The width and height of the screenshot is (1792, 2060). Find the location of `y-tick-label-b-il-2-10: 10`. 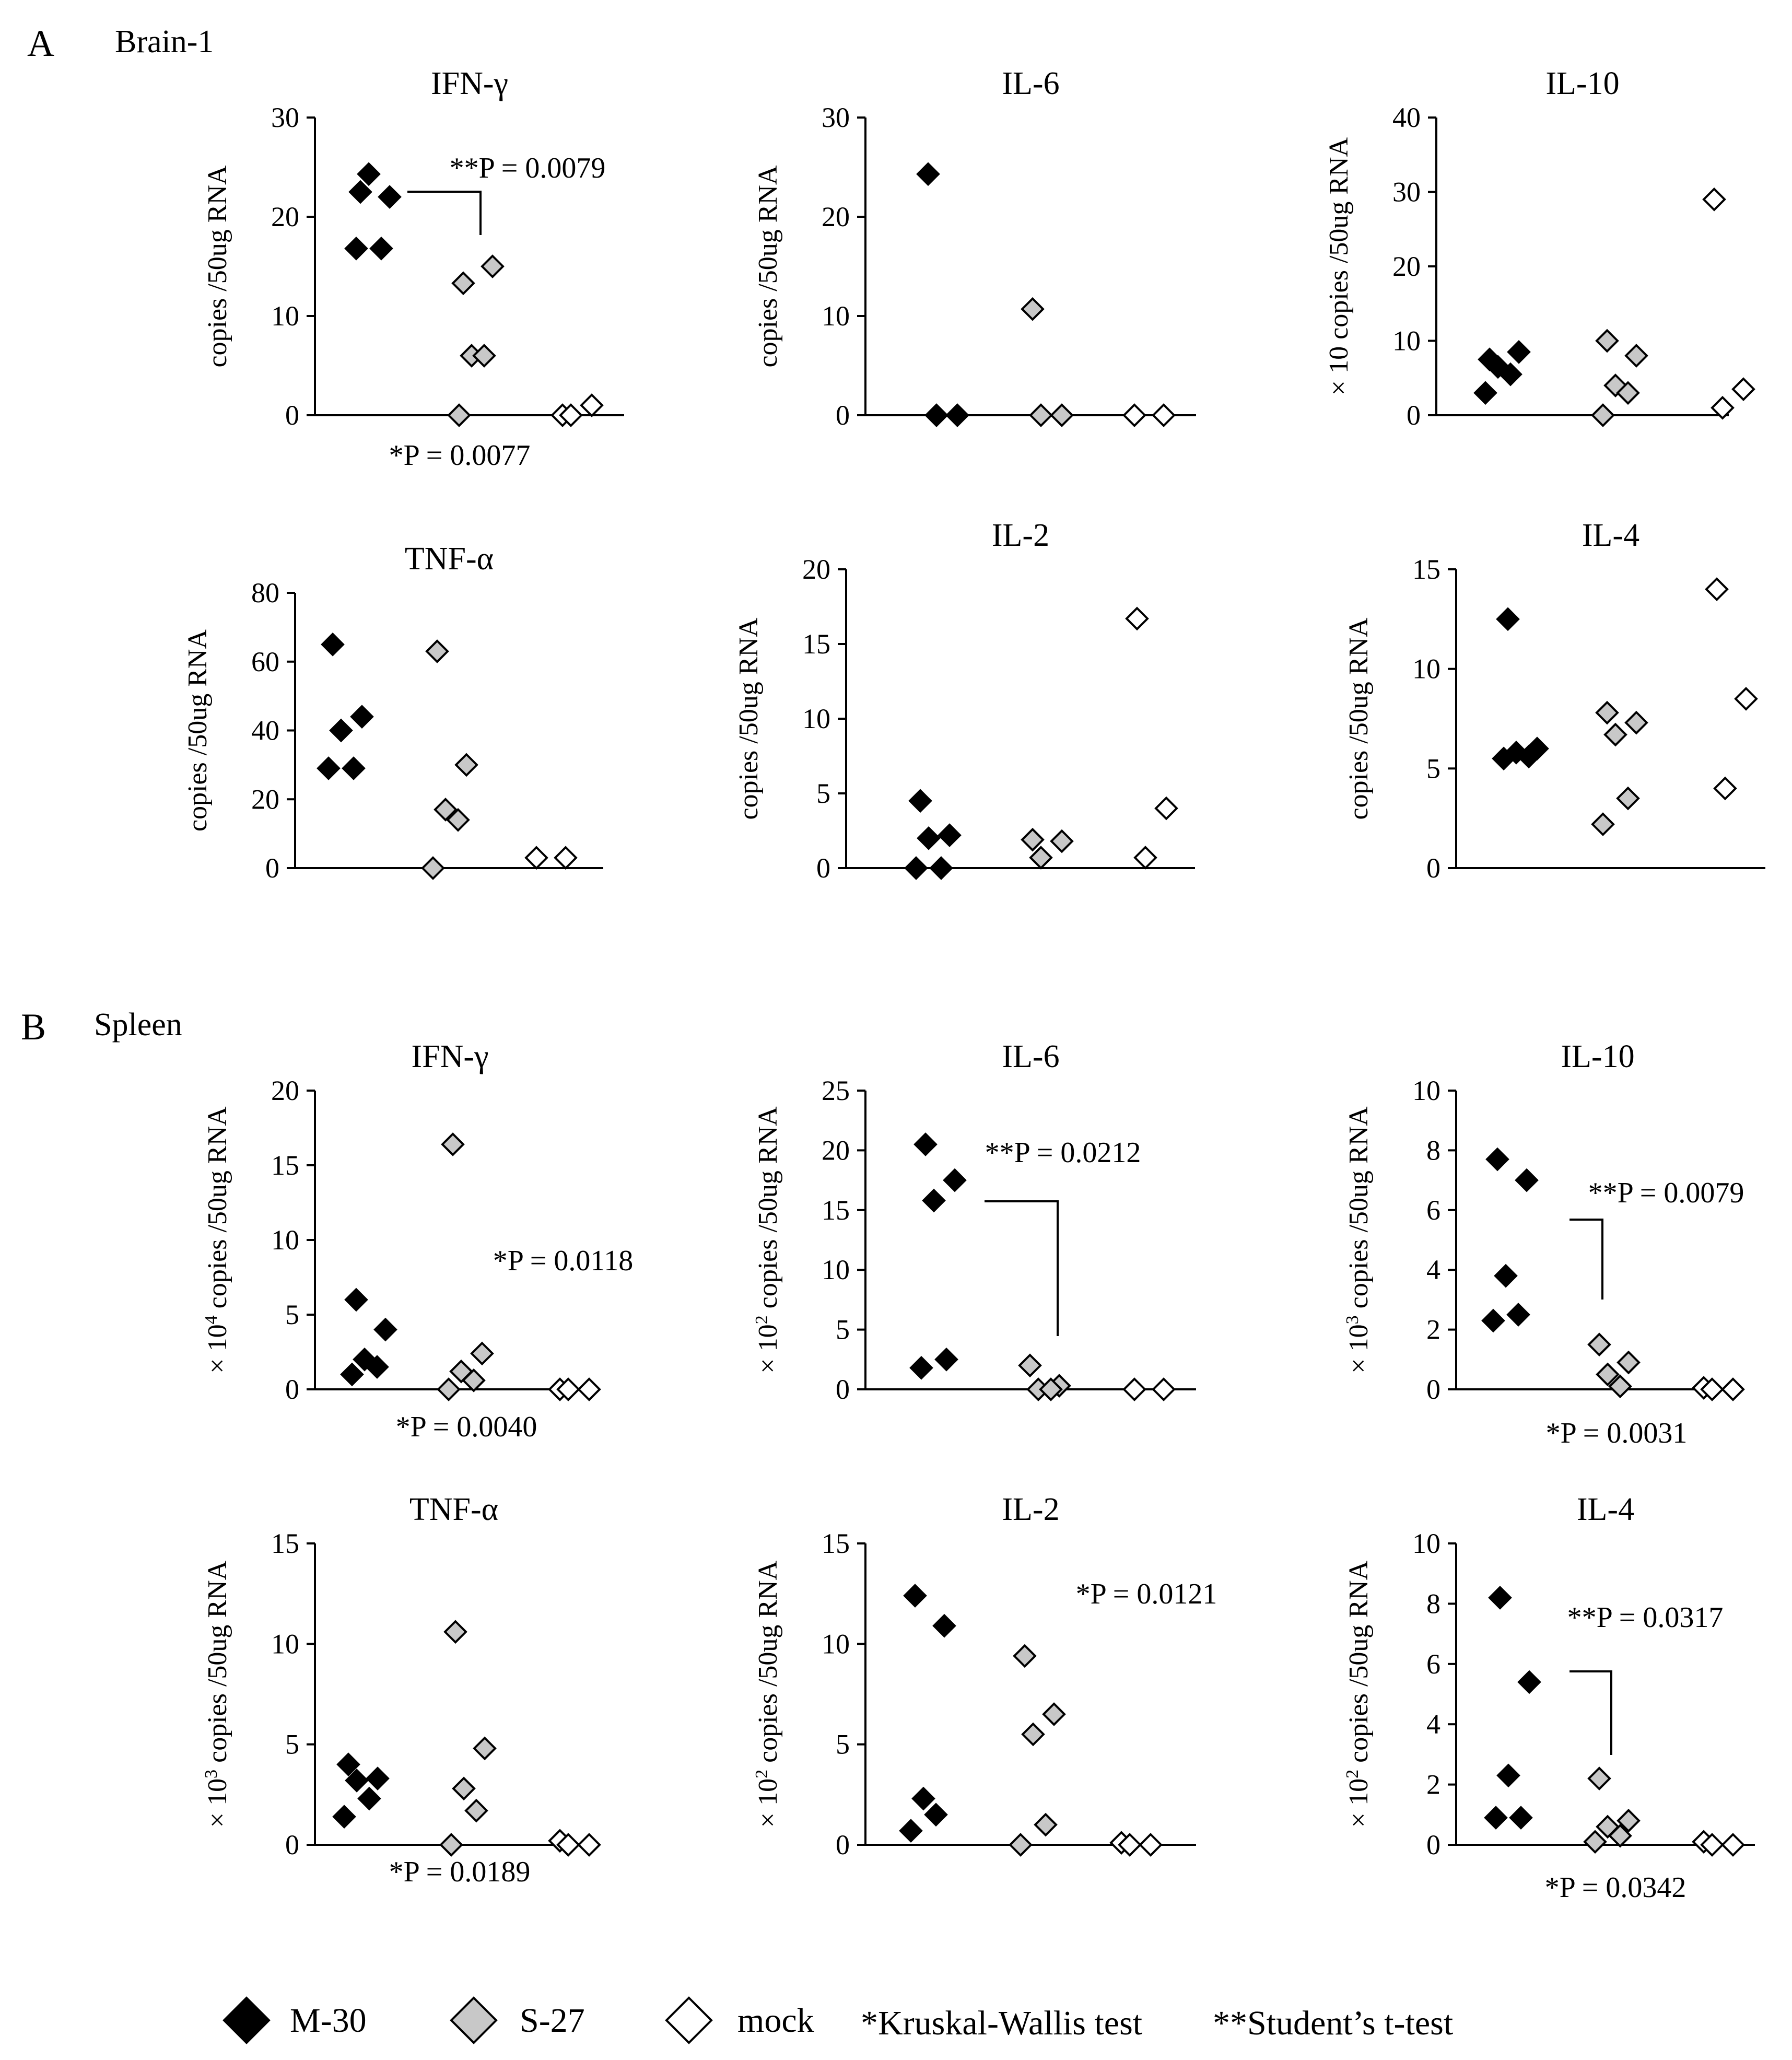

y-tick-label-b-il-2-10: 10 is located at coordinates (836, 1643).